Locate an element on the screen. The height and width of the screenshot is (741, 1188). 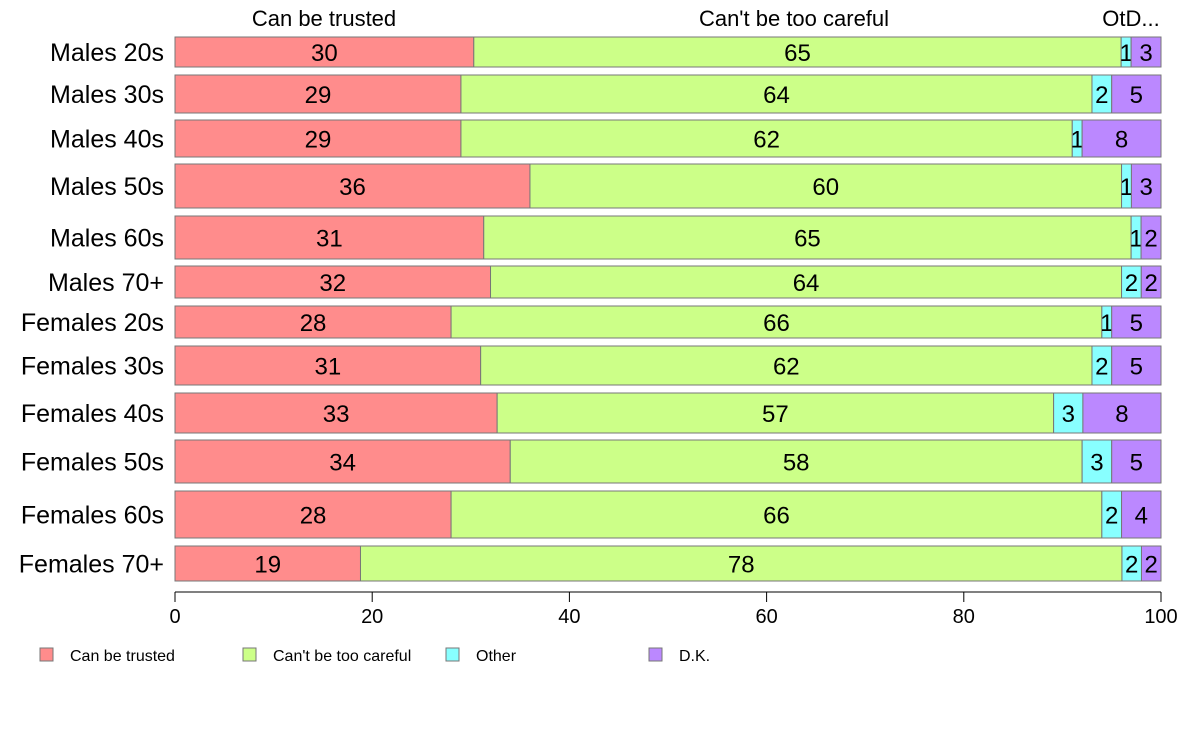
column-header-label: Can be trusted is located at coordinates (324, 18).